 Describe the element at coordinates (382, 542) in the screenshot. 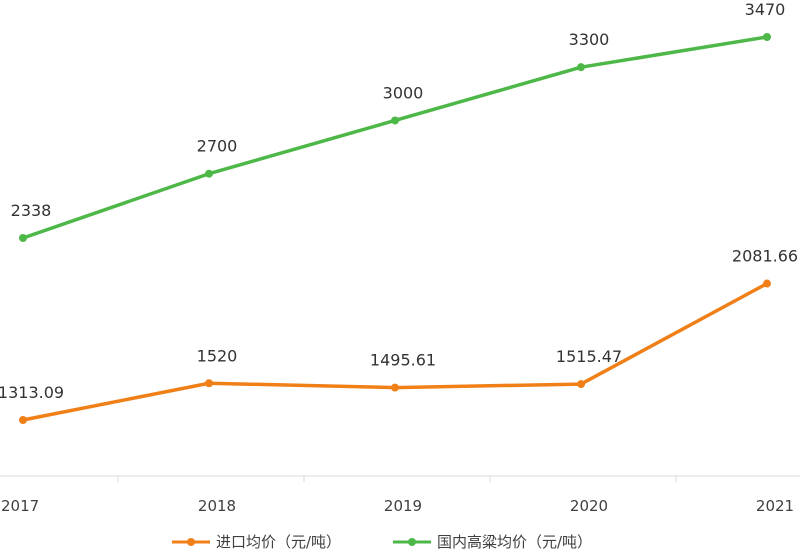

I see `legend: 进口均价（元/吨） 国内高粱均价（元/吨）` at that location.